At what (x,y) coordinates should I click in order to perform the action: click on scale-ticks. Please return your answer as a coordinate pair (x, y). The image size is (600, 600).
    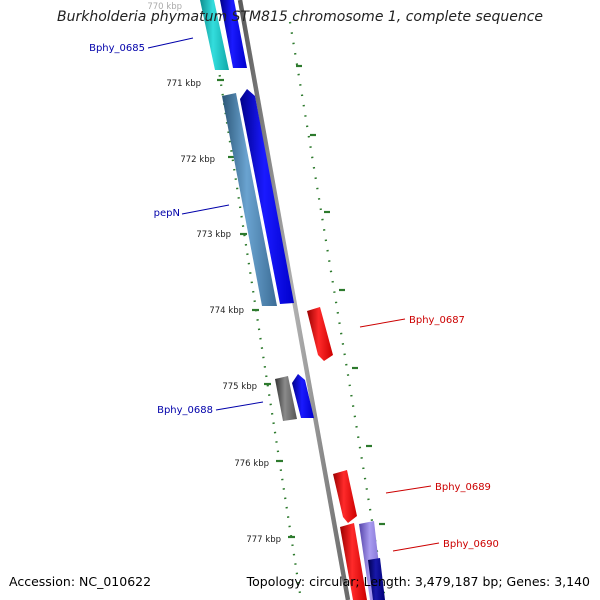
    Looking at the image, I should click on (250, 271).